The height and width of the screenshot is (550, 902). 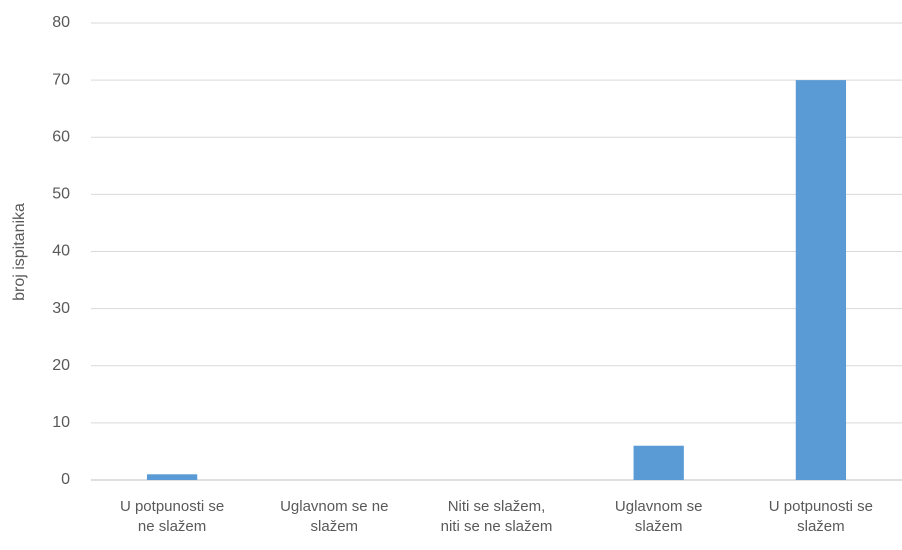 I want to click on x-tick-label: Uglavnom se ne slažem, so click(x=334, y=516).